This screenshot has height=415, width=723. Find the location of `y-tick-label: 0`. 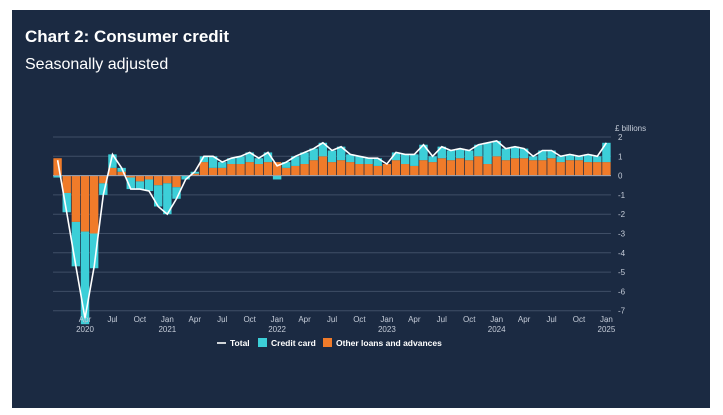

y-tick-label: 0 is located at coordinates (620, 176).